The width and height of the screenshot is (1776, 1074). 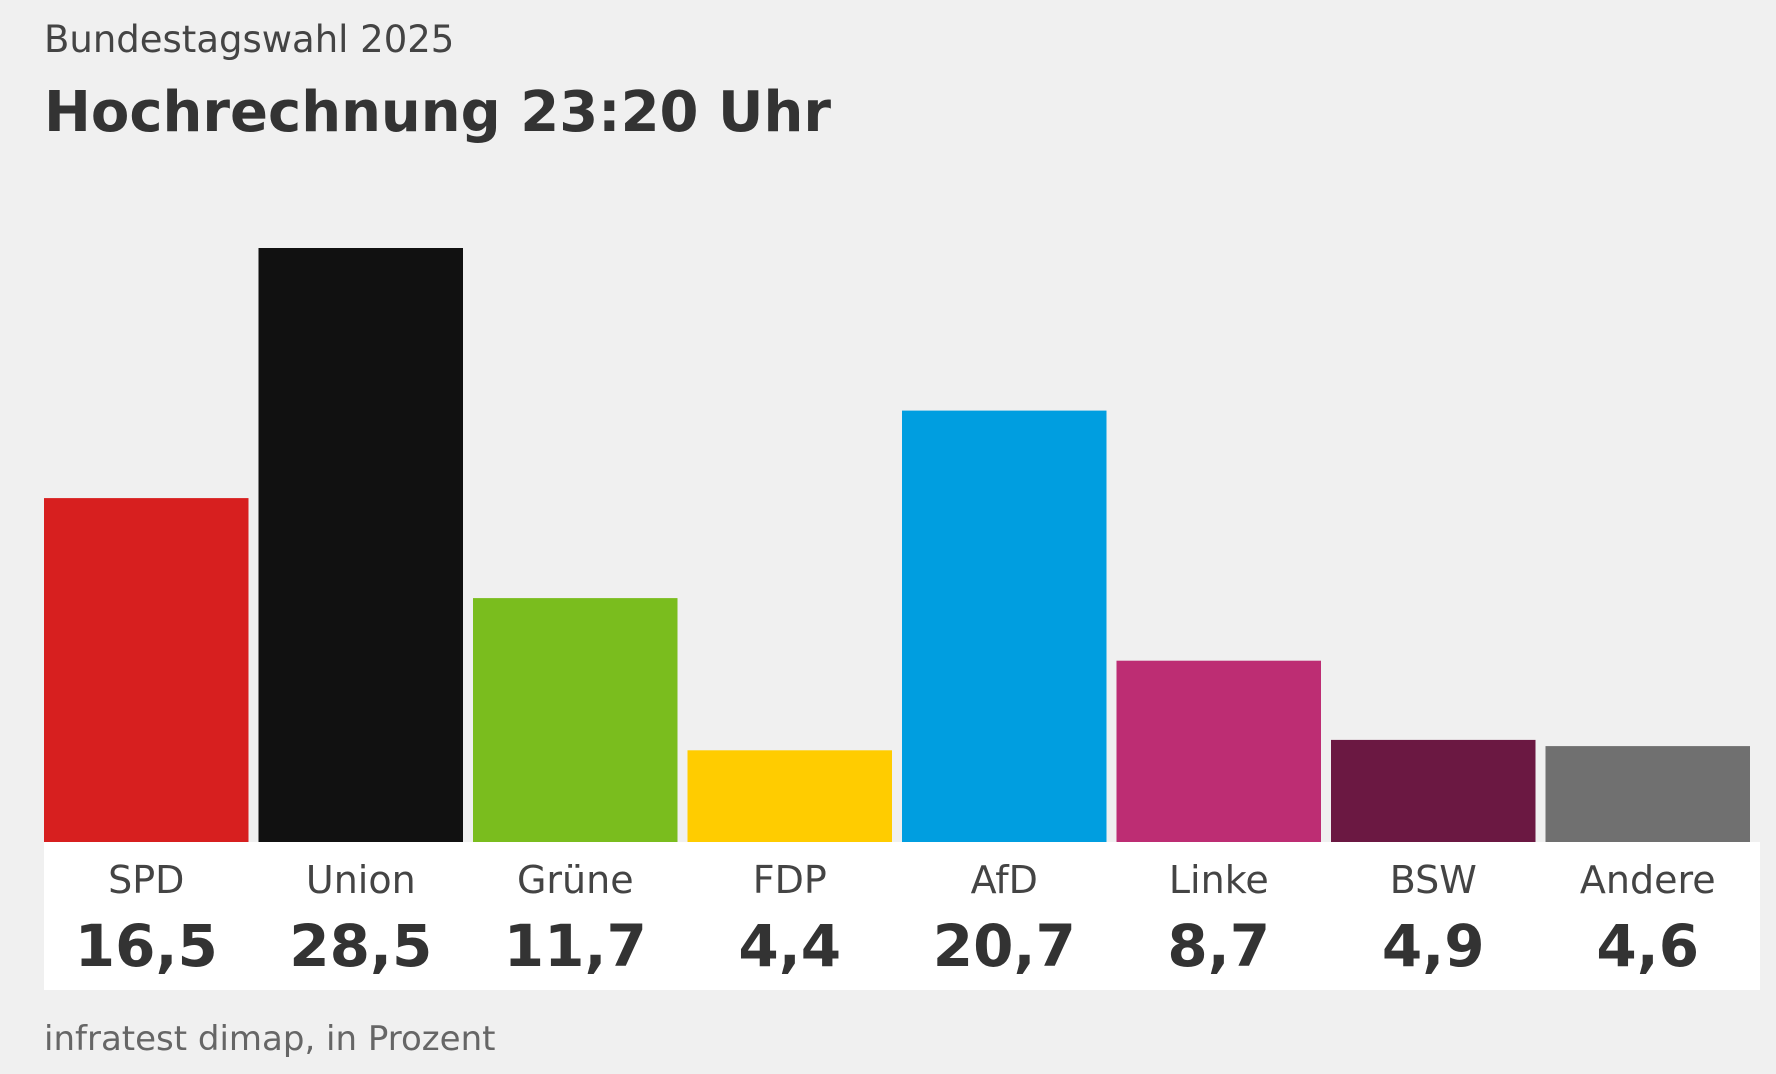 What do you see at coordinates (360, 946) in the screenshot?
I see `value-label-union: 28,5` at bounding box center [360, 946].